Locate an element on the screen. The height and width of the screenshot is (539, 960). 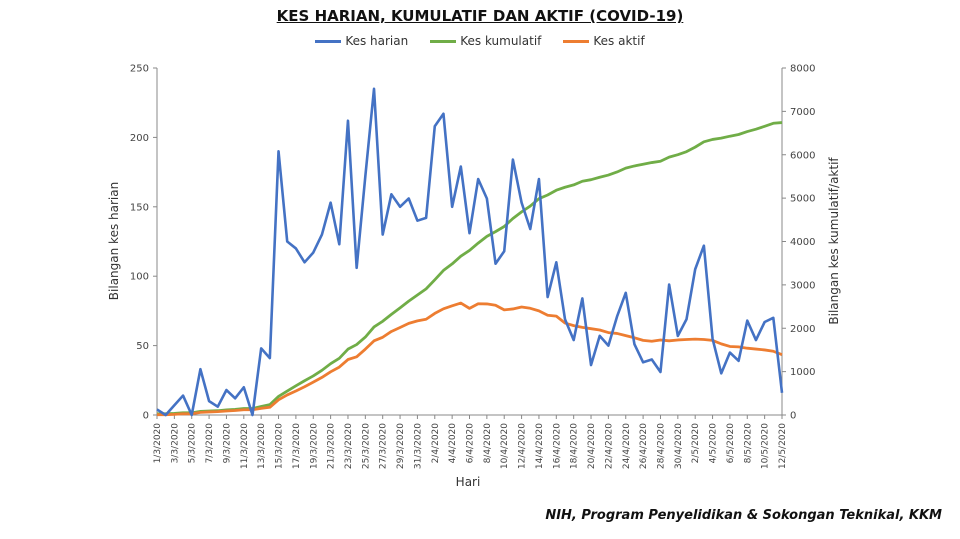
x-tick-label: 12/4/2020 is located at coordinates (523, 446).